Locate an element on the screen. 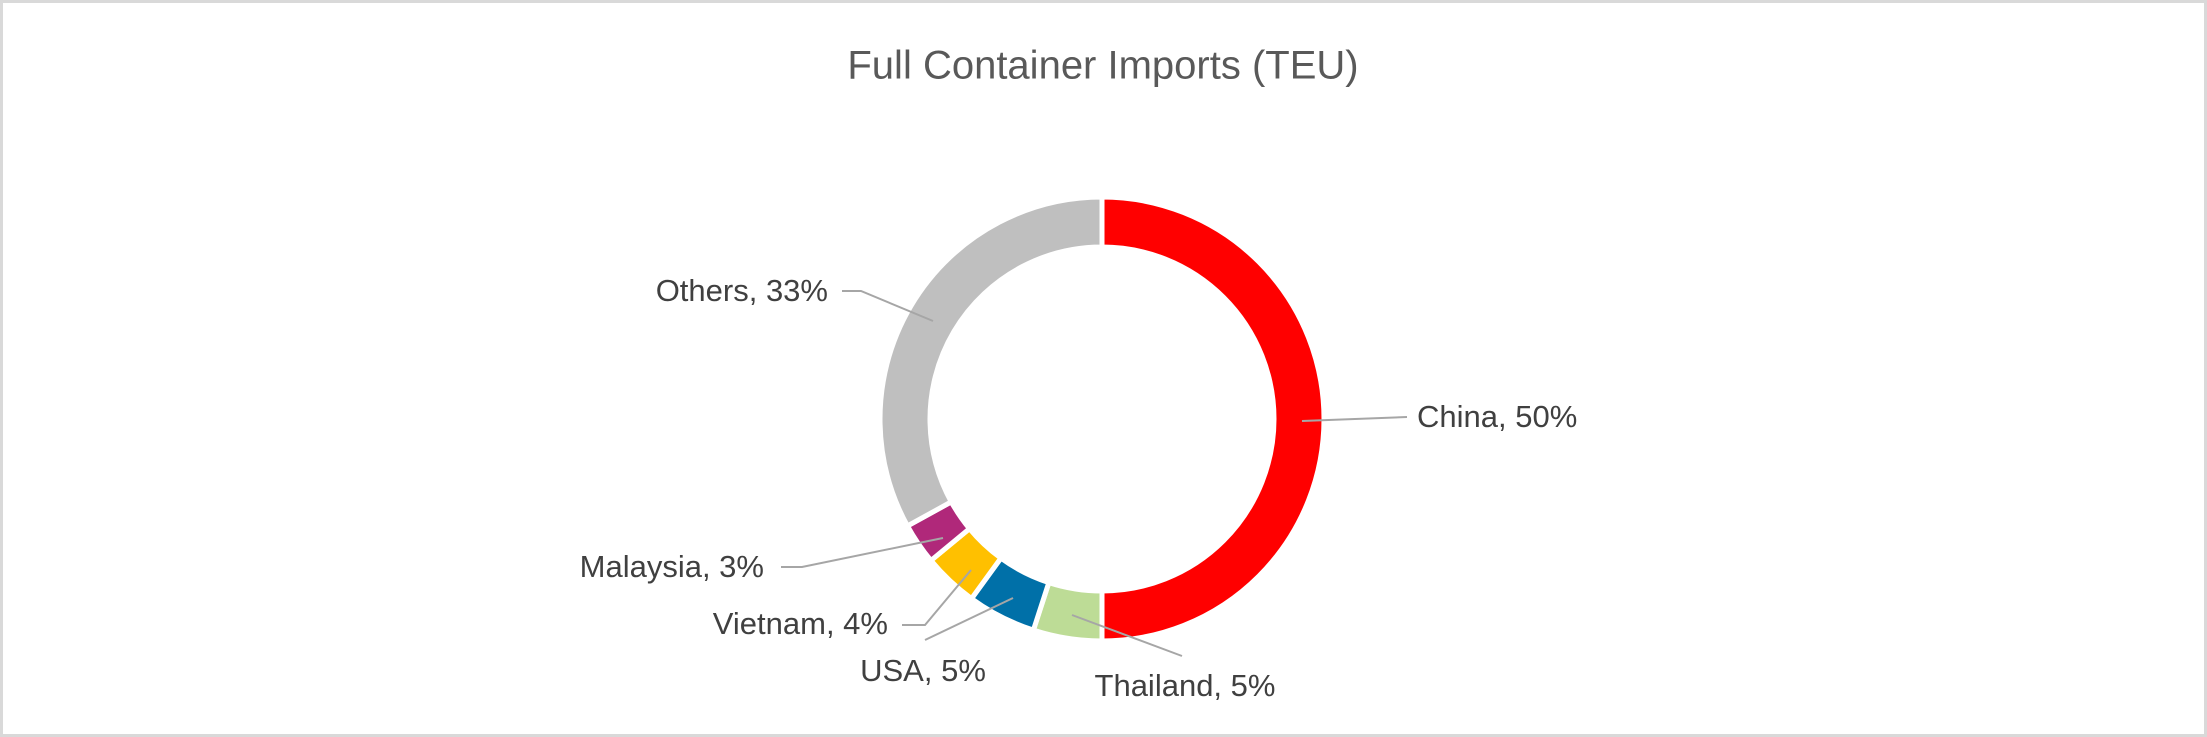  data-label: Thailand, 5% is located at coordinates (1185, 685).